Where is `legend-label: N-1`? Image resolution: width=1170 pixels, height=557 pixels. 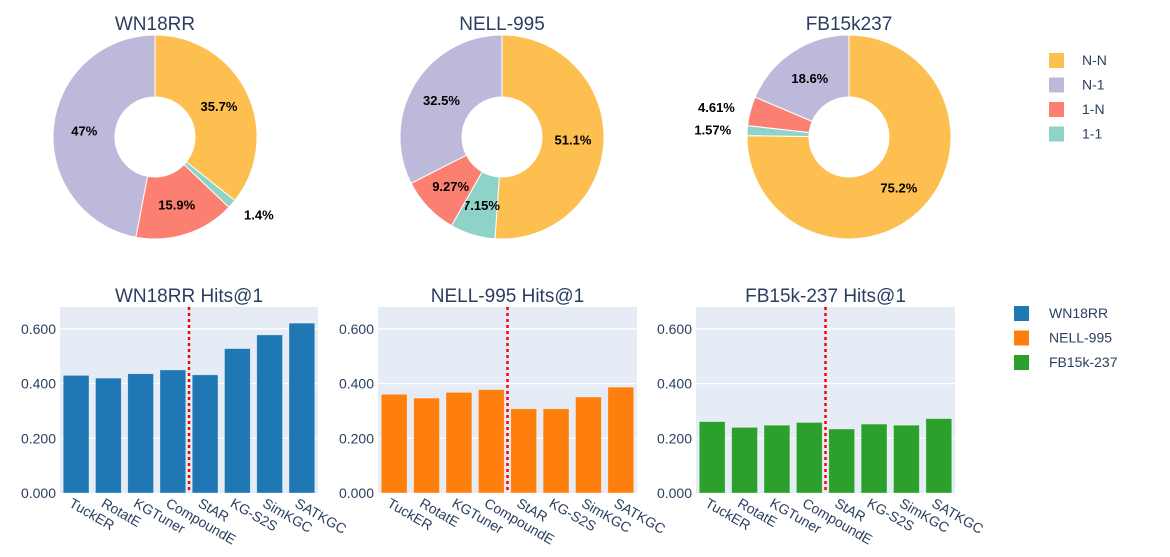
legend-label: N-1 is located at coordinates (1093, 85).